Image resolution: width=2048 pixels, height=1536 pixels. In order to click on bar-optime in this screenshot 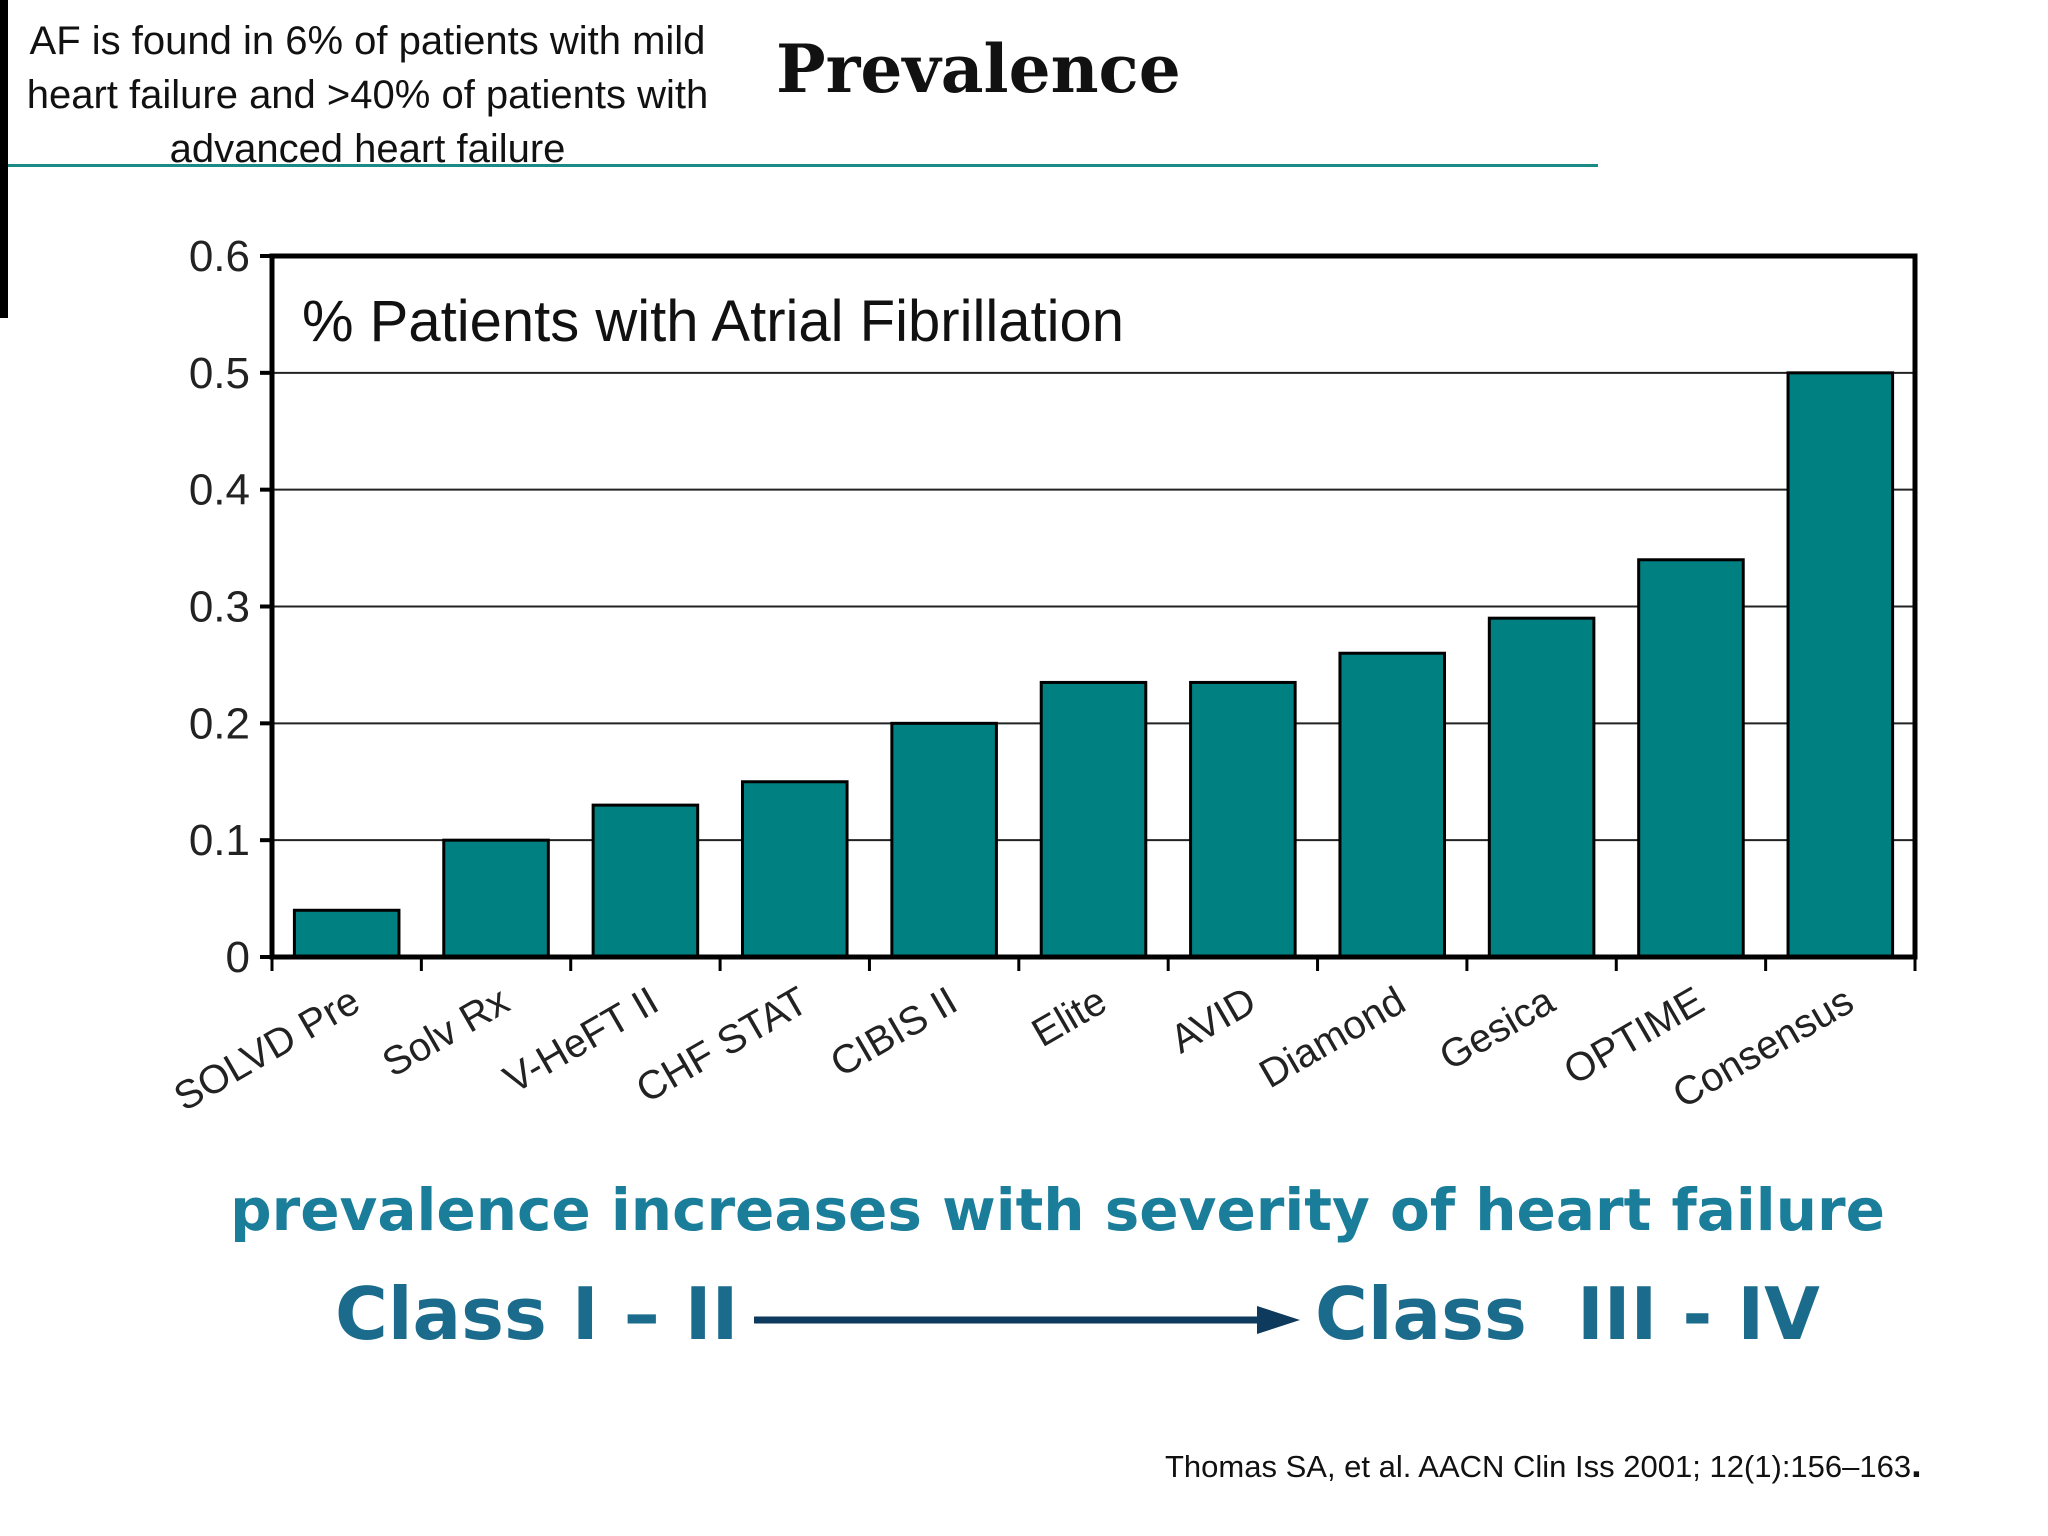, I will do `click(1691, 758)`.